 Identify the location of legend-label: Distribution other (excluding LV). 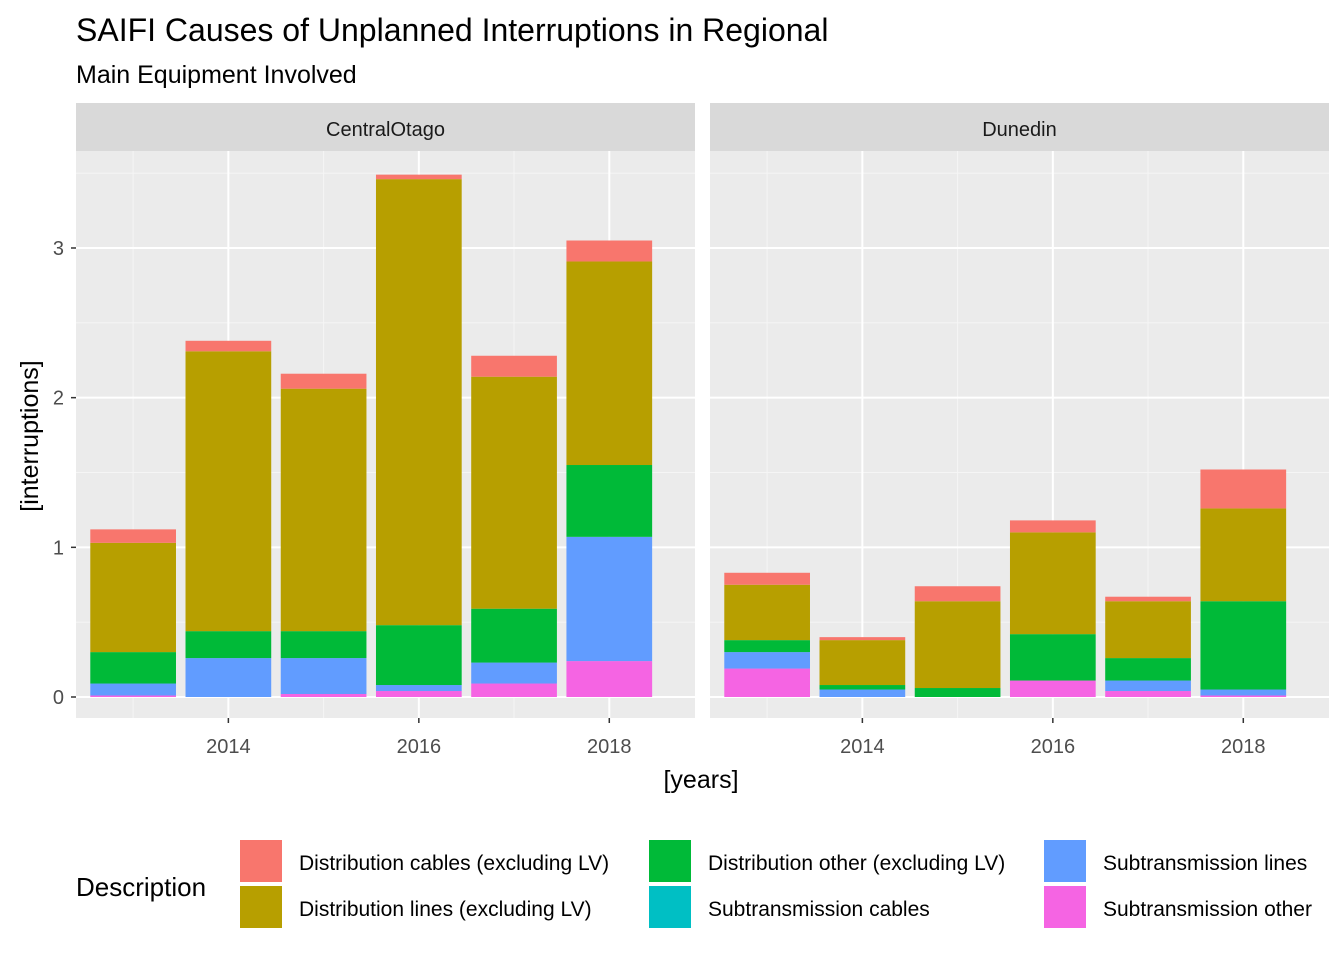
(856, 863).